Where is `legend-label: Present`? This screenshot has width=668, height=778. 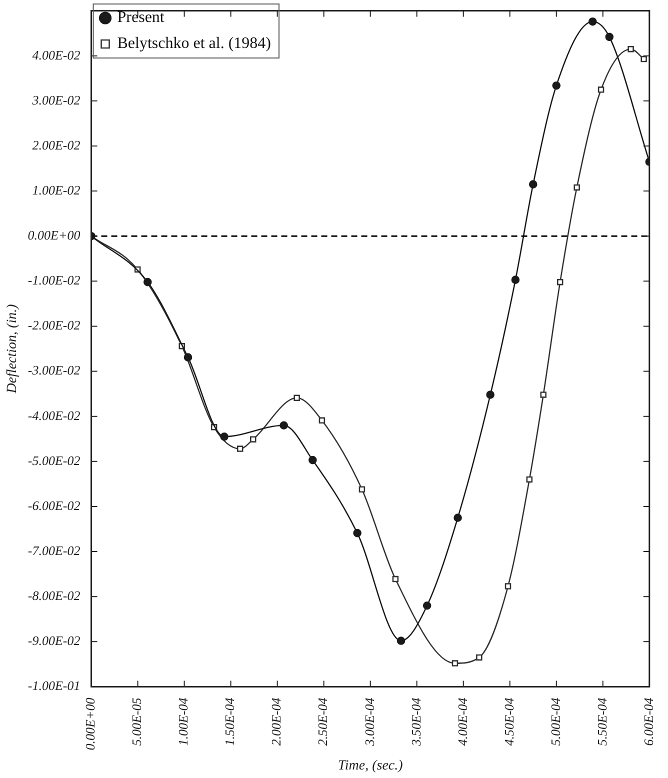
legend-label: Present is located at coordinates (141, 17).